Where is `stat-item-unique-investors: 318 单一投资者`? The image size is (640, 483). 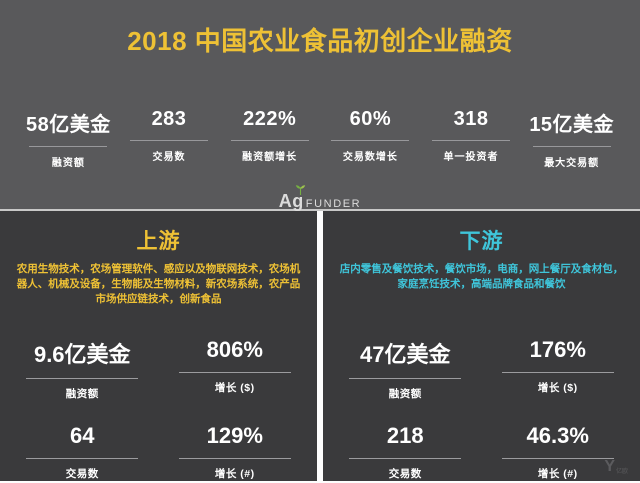 stat-item-unique-investors: 318 单一投资者 is located at coordinates (471, 138).